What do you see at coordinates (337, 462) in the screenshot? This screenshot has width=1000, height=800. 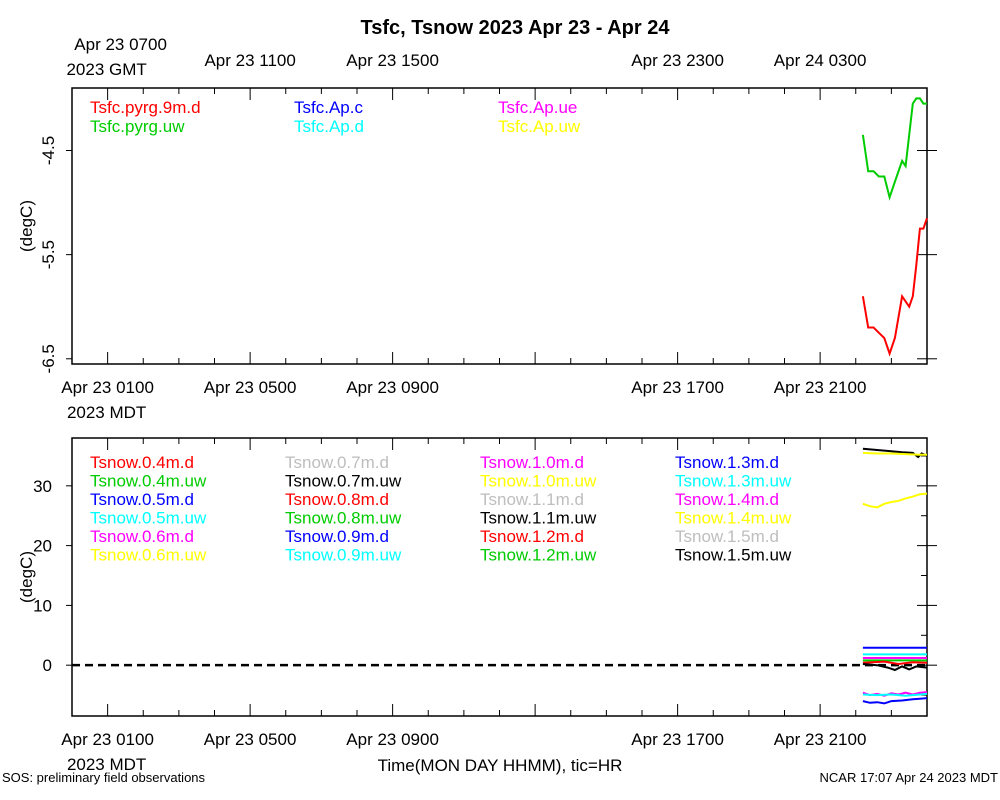 I see `legend-entry: Tsnow.0.7m.d` at bounding box center [337, 462].